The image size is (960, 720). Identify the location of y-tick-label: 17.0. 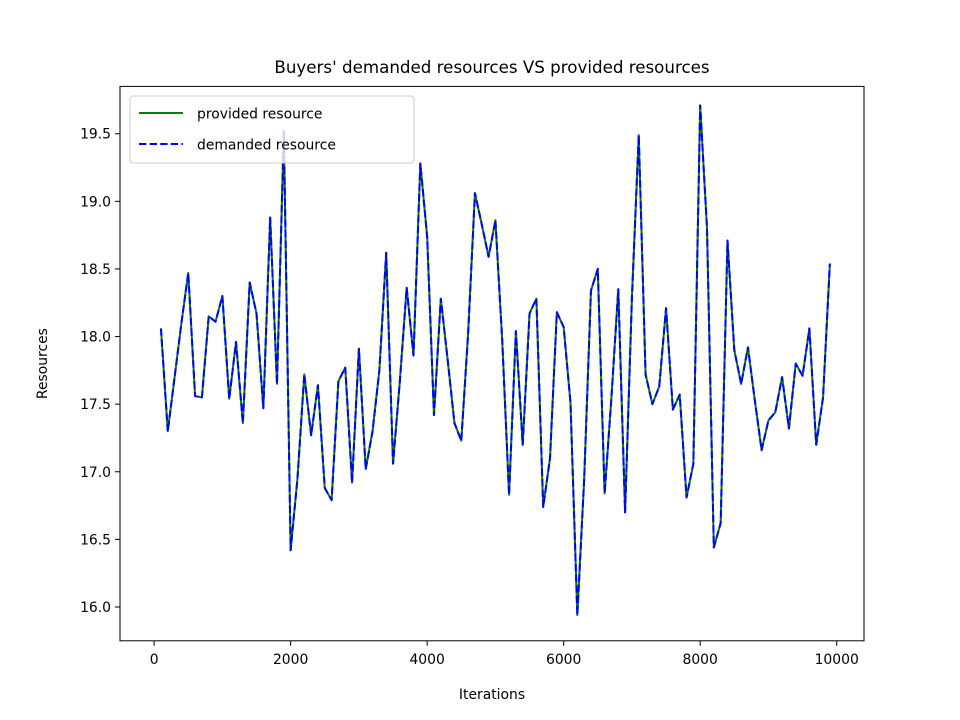
(95, 473).